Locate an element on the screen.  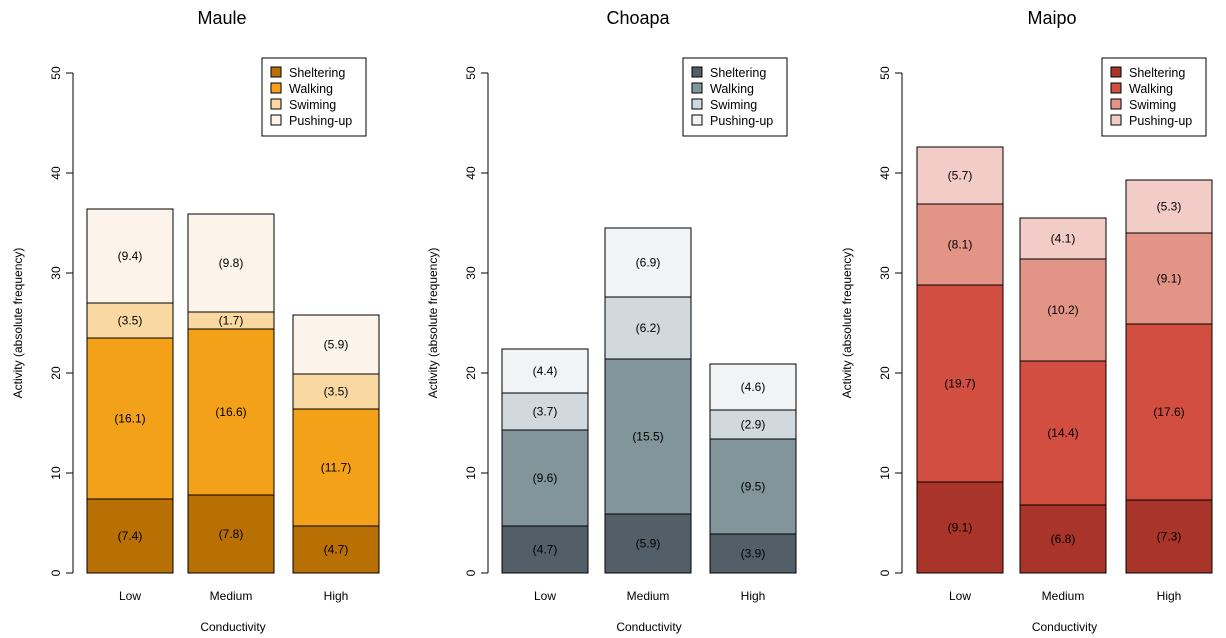
data-label: (9.4) is located at coordinates (130, 256).